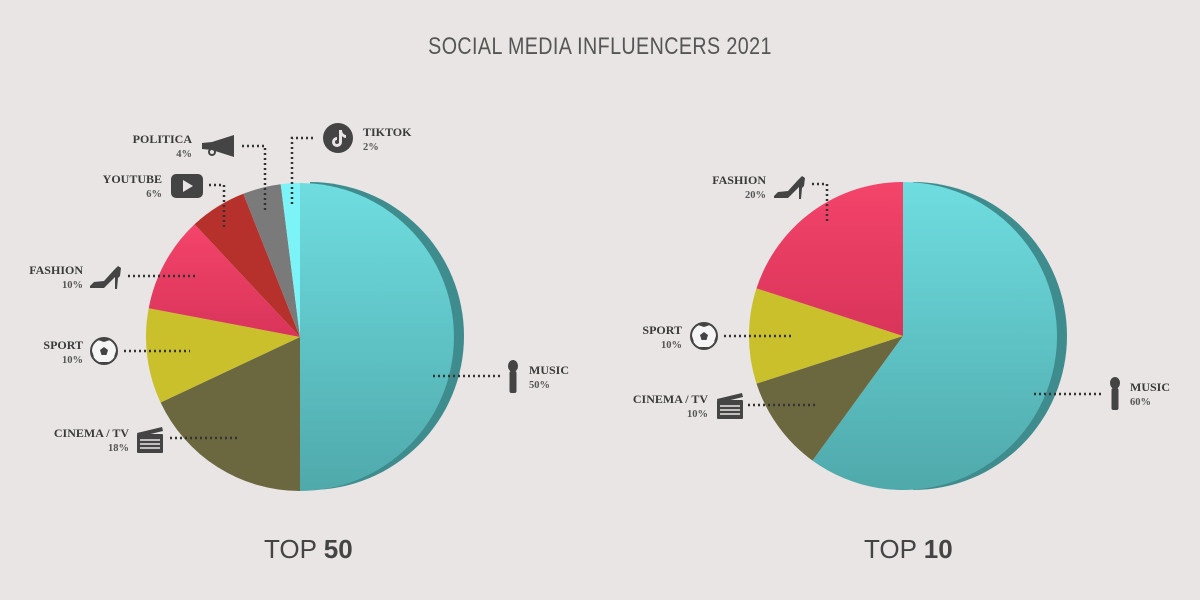  What do you see at coordinates (162, 146) in the screenshot?
I see `label-politica: POLITICA 4%` at bounding box center [162, 146].